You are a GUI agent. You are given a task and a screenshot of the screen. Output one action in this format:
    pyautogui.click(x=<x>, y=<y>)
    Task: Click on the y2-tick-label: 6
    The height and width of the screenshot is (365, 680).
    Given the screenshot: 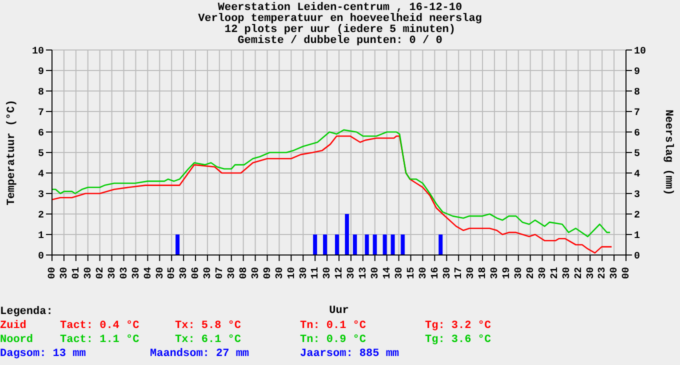 What is the action you would take?
    pyautogui.click(x=637, y=134)
    